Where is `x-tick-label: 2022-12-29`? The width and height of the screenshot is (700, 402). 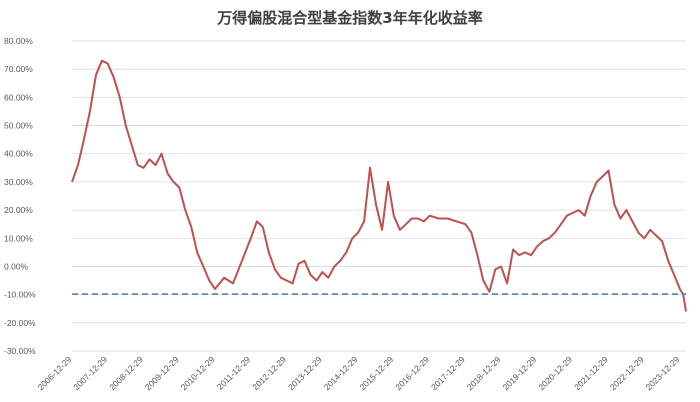
x-tick-label: 2022-12-29 is located at coordinates (627, 373).